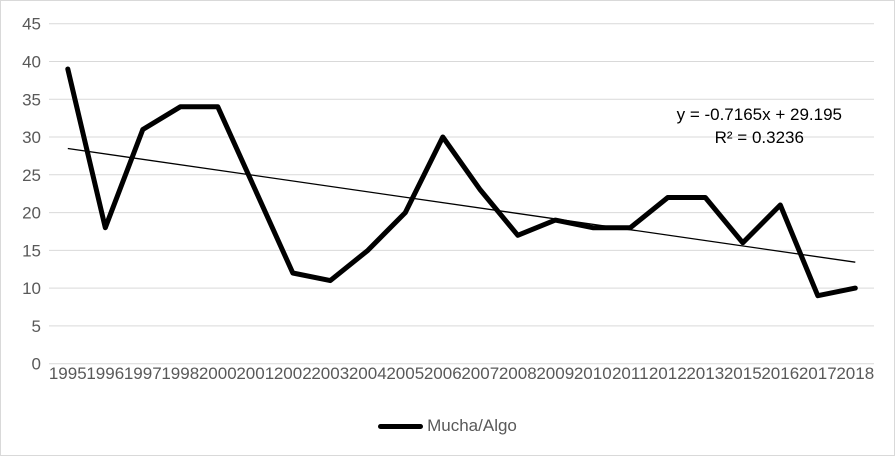 This screenshot has height=456, width=895. What do you see at coordinates (518, 373) in the screenshot?
I see `x-tick-label: 2008` at bounding box center [518, 373].